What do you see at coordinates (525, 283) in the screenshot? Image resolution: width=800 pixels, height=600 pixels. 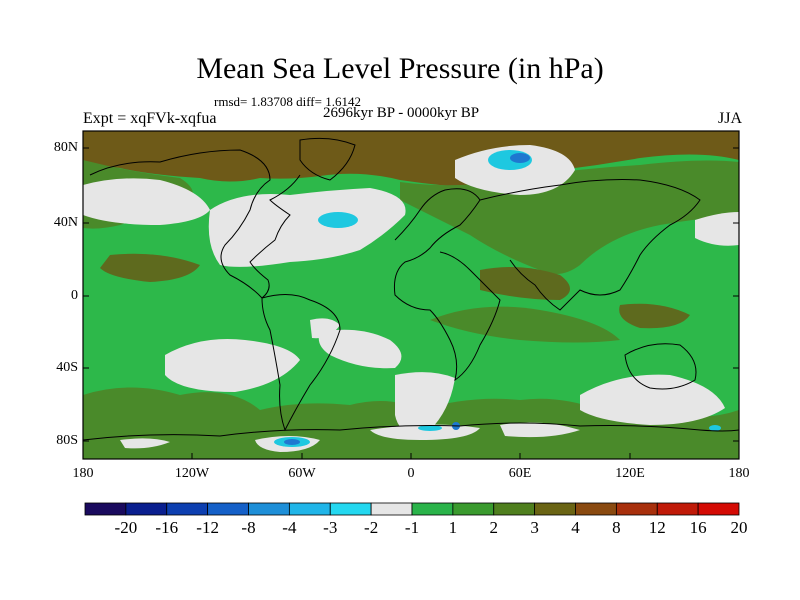 I see `field-india-olive` at bounding box center [525, 283].